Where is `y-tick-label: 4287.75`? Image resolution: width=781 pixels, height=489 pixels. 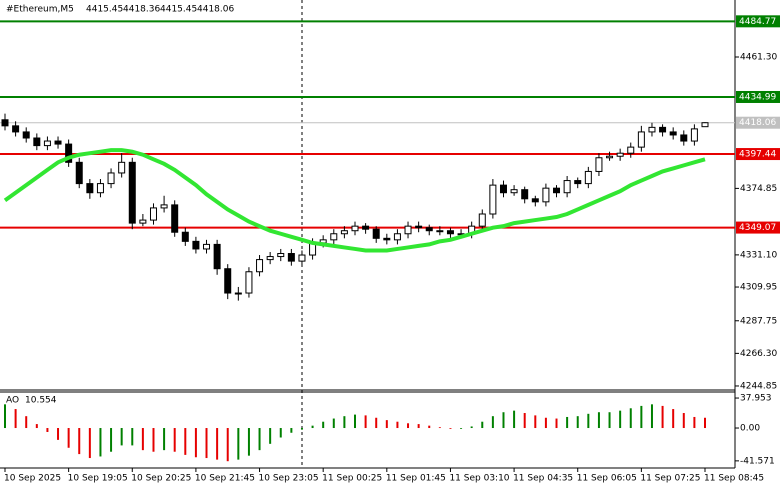 y-tick-label: 4287.75 is located at coordinates (758, 321).